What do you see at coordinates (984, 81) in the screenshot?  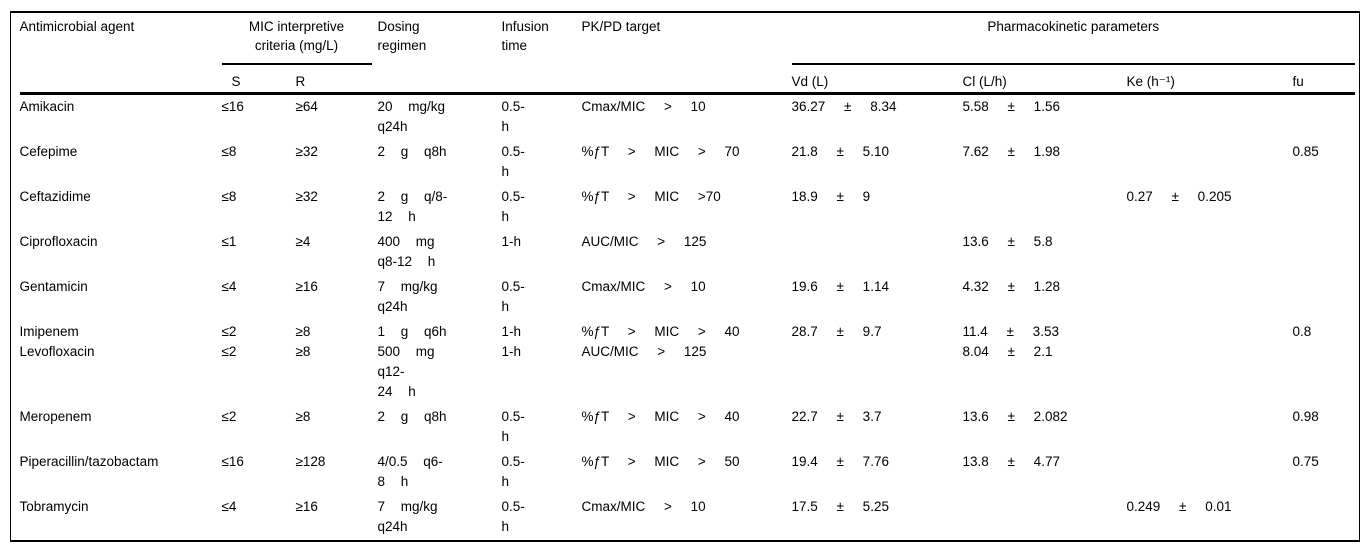 I see `col-header-cl: Cl (L/h)` at bounding box center [984, 81].